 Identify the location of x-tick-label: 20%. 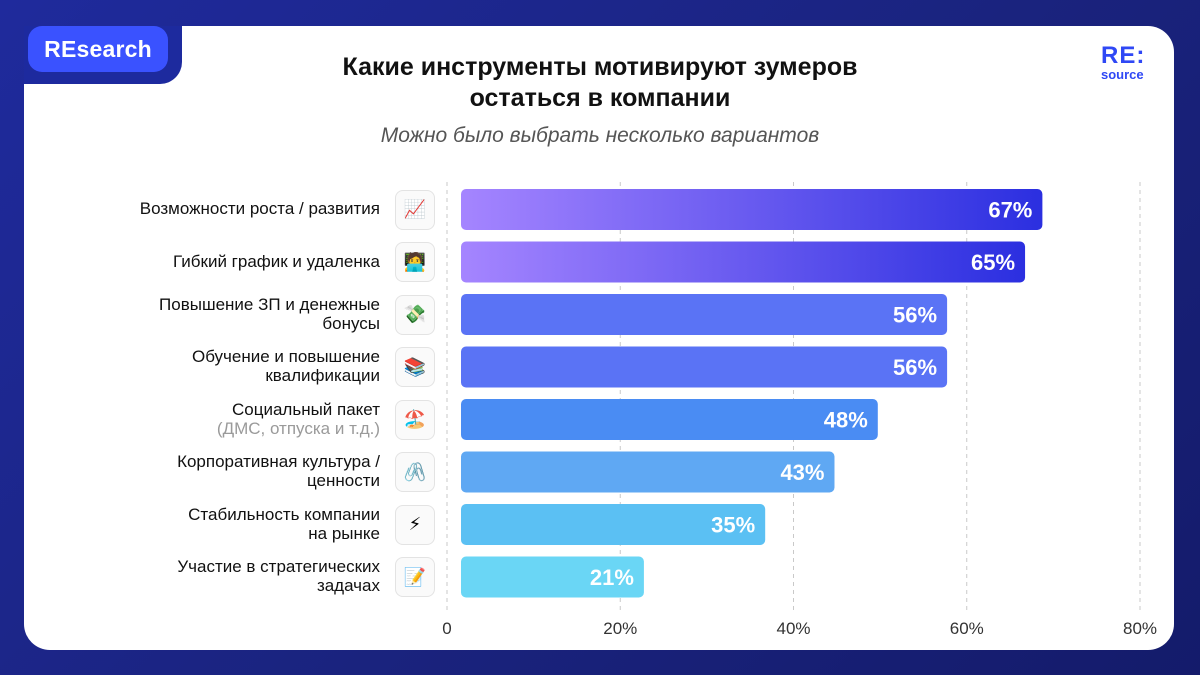
(620, 628).